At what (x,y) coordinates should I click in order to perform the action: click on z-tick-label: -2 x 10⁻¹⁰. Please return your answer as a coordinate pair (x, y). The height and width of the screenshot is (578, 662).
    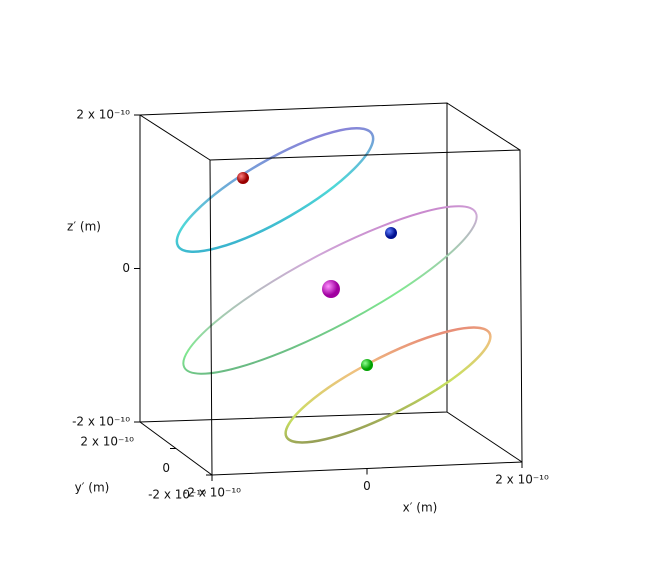
    Looking at the image, I should click on (101, 422).